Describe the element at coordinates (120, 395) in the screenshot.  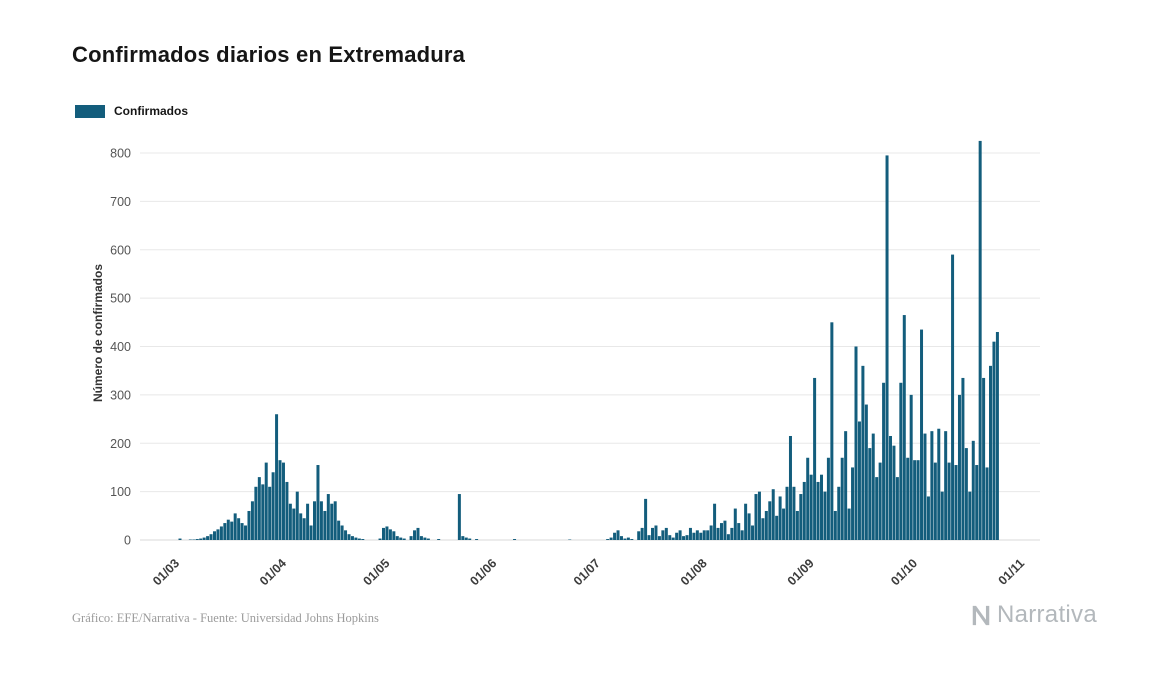
I see `y-tick-label: 300` at that location.